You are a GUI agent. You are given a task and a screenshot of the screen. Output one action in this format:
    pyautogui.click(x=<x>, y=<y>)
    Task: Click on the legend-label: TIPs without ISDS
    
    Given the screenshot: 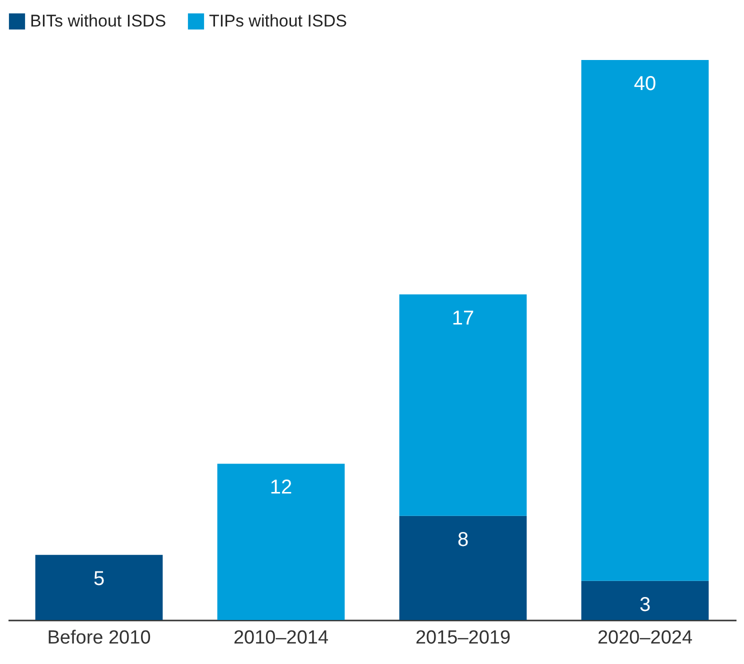 What is the action you would take?
    pyautogui.click(x=278, y=20)
    